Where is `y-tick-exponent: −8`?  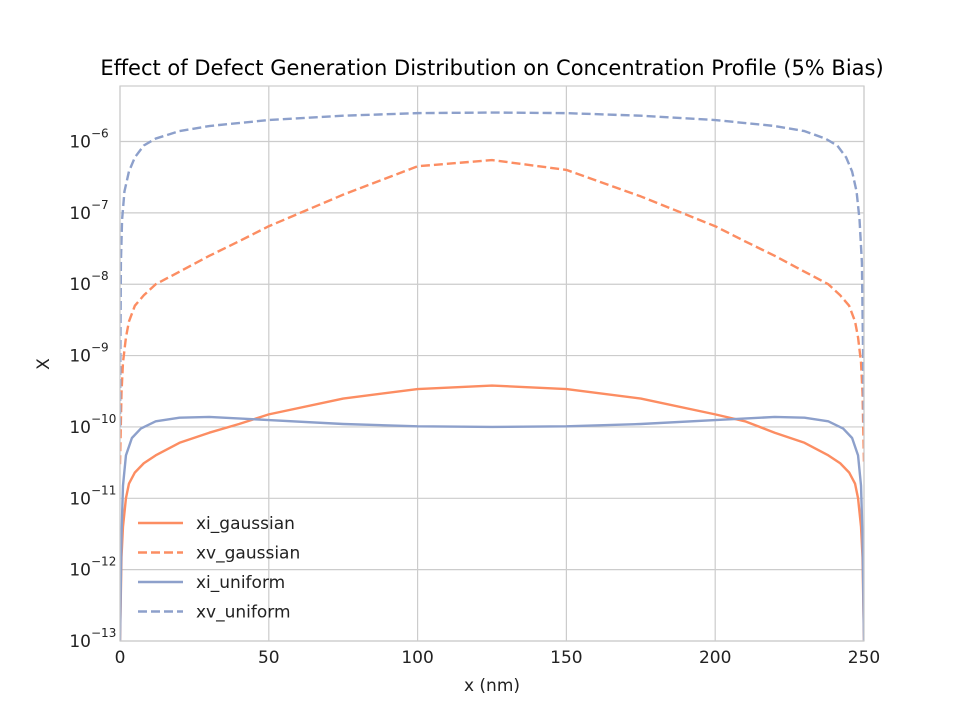
y-tick-exponent: −8 is located at coordinates (100, 276).